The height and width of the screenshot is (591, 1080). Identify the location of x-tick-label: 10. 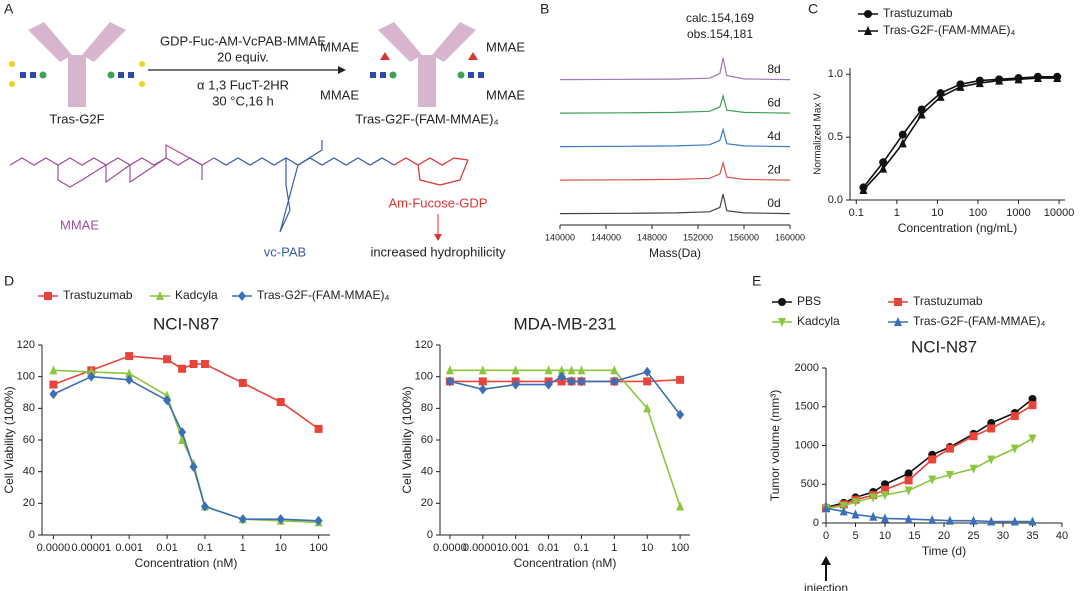
(647, 548).